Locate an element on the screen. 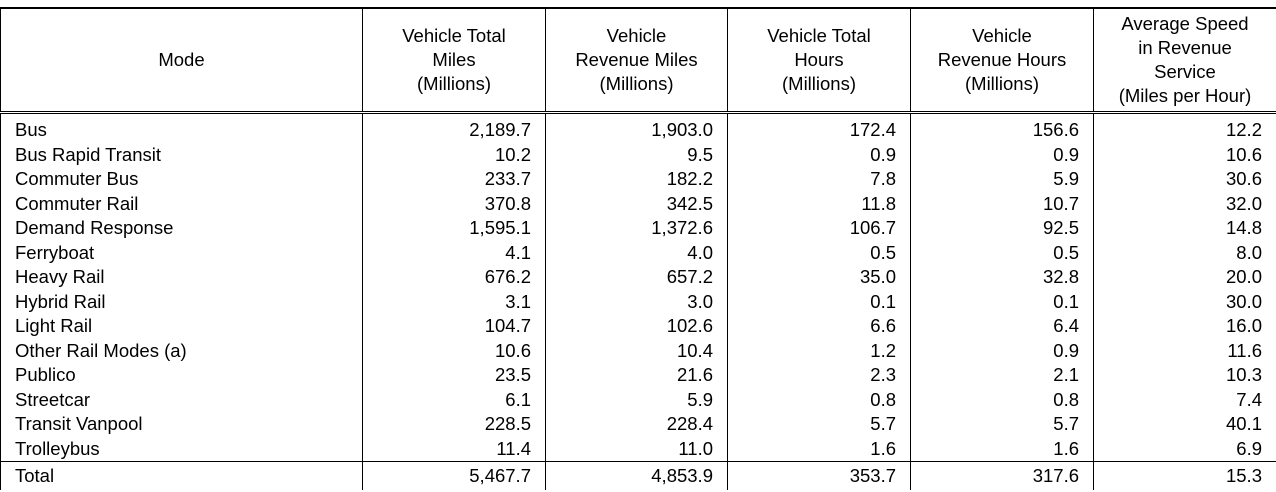  value-cell: 10.3 is located at coordinates (1184, 375).